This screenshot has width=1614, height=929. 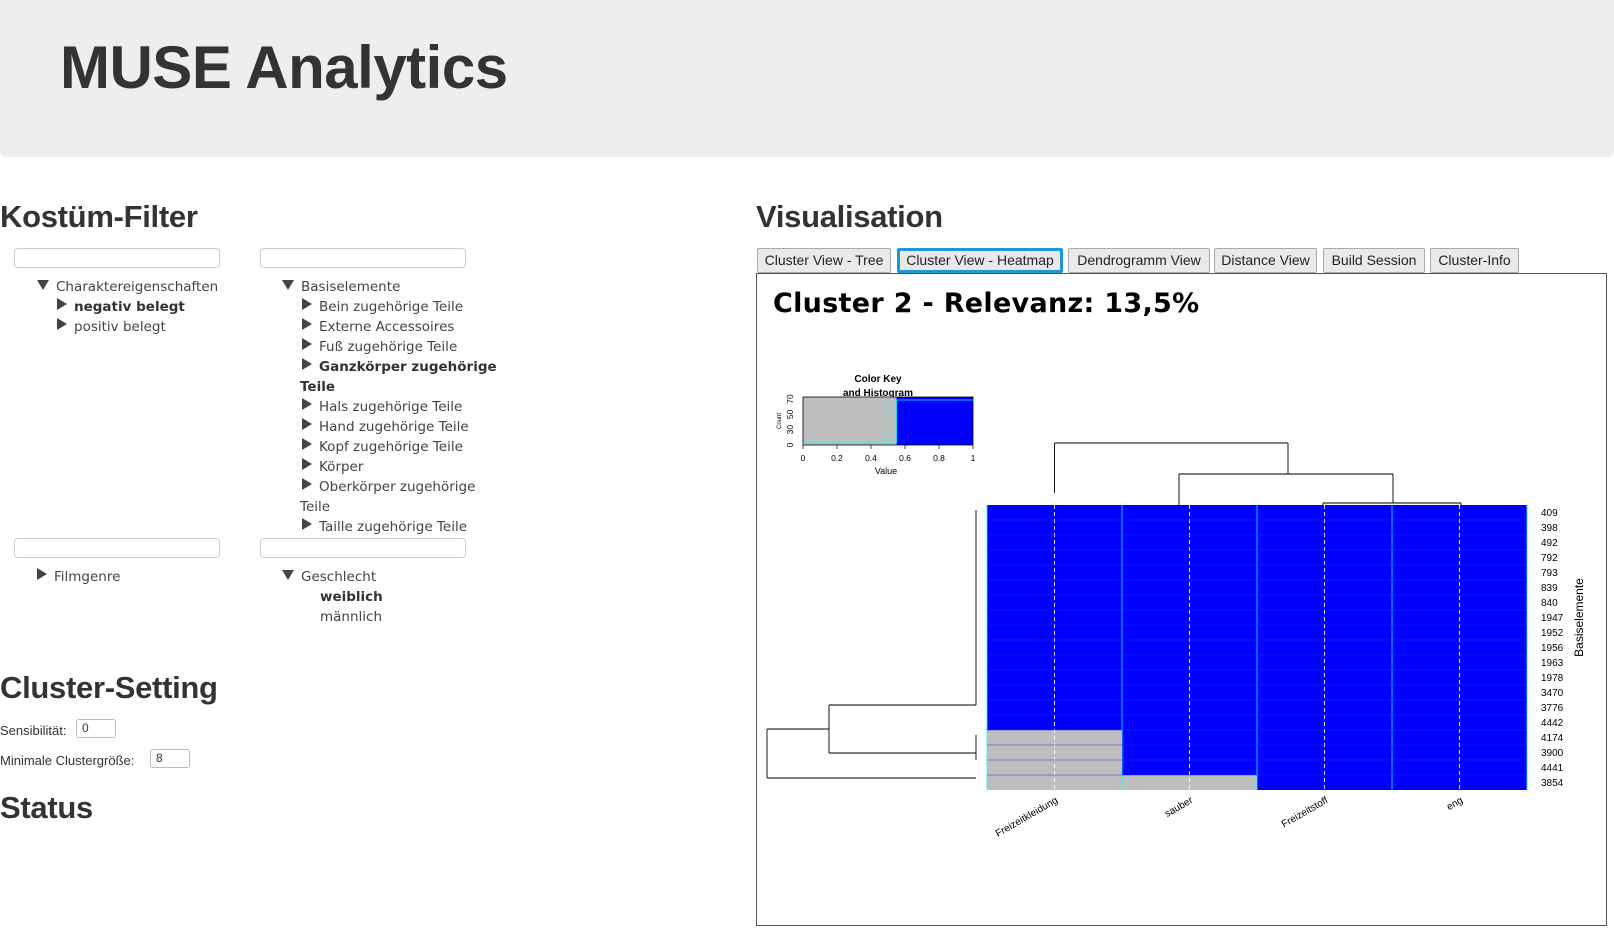 What do you see at coordinates (1549, 558) in the screenshot?
I see `row-label: 792` at bounding box center [1549, 558].